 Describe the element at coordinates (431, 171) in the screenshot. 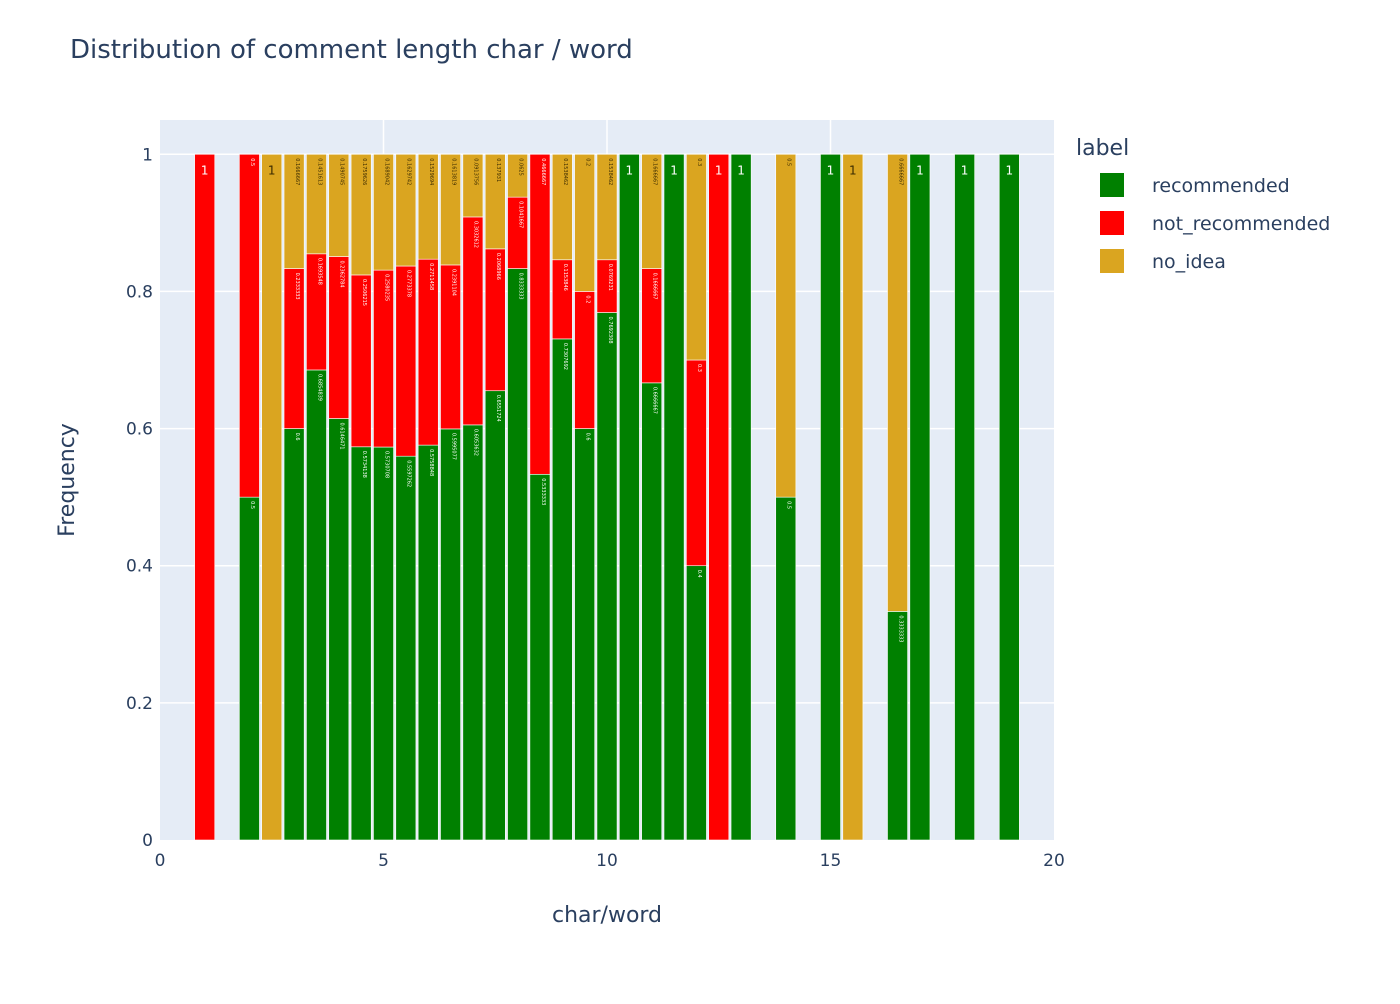

I see `bar-value-label: 0.1529694` at that location.